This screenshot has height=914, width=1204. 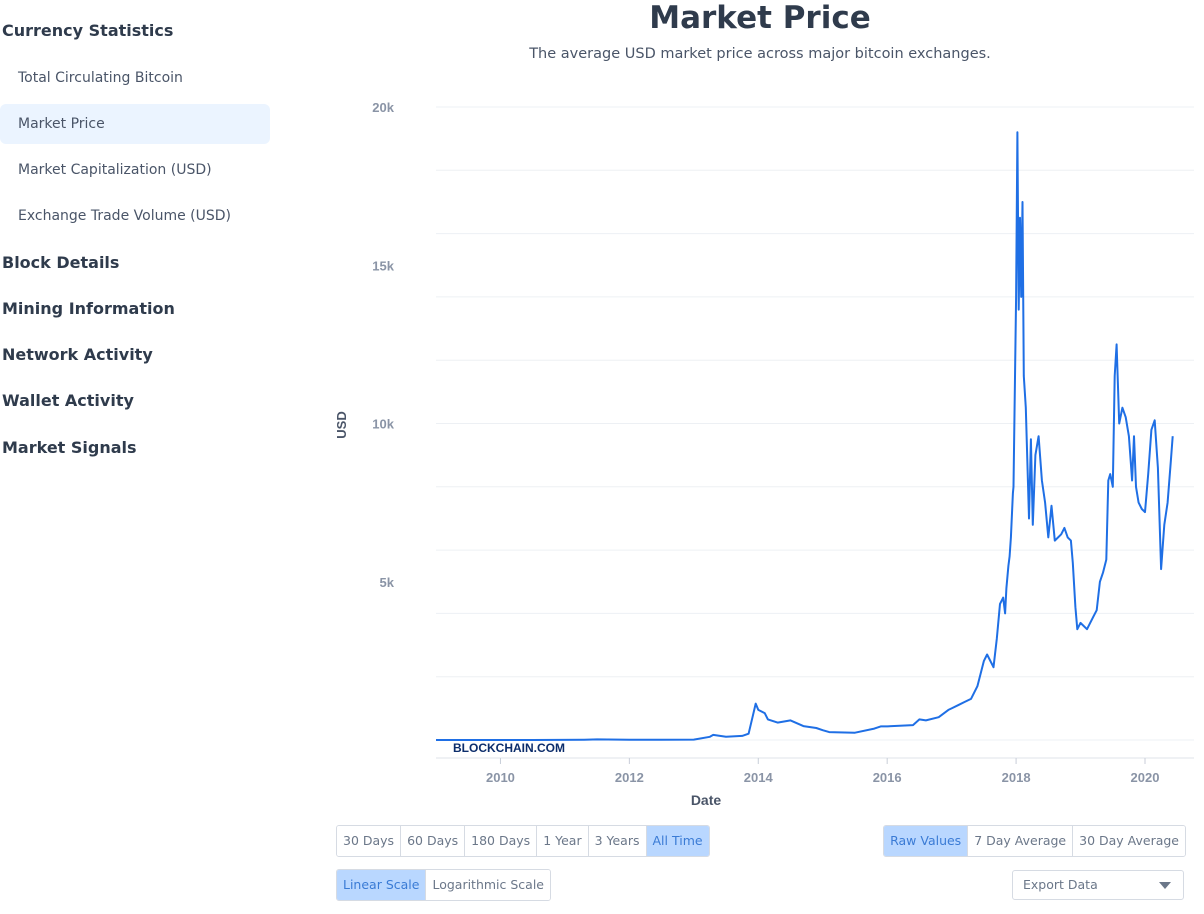 I want to click on range-30-days-button: 30 Days, so click(x=369, y=841).